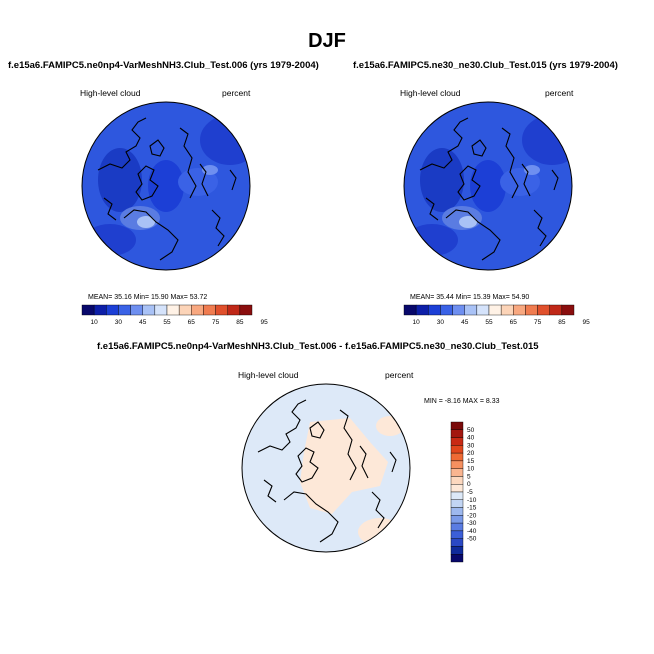  What do you see at coordinates (471, 438) in the screenshot?
I see `colorbar-tick-label: 40` at bounding box center [471, 438].